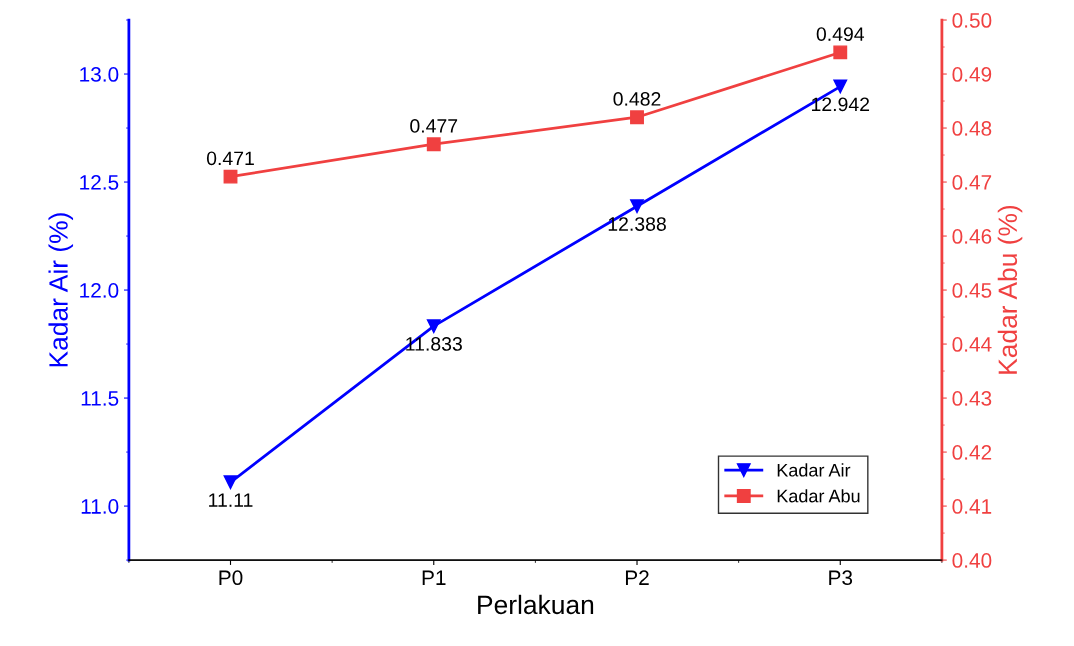 The width and height of the screenshot is (1074, 646). What do you see at coordinates (230, 158) in the screenshot?
I see `data-label: 0.471` at bounding box center [230, 158].